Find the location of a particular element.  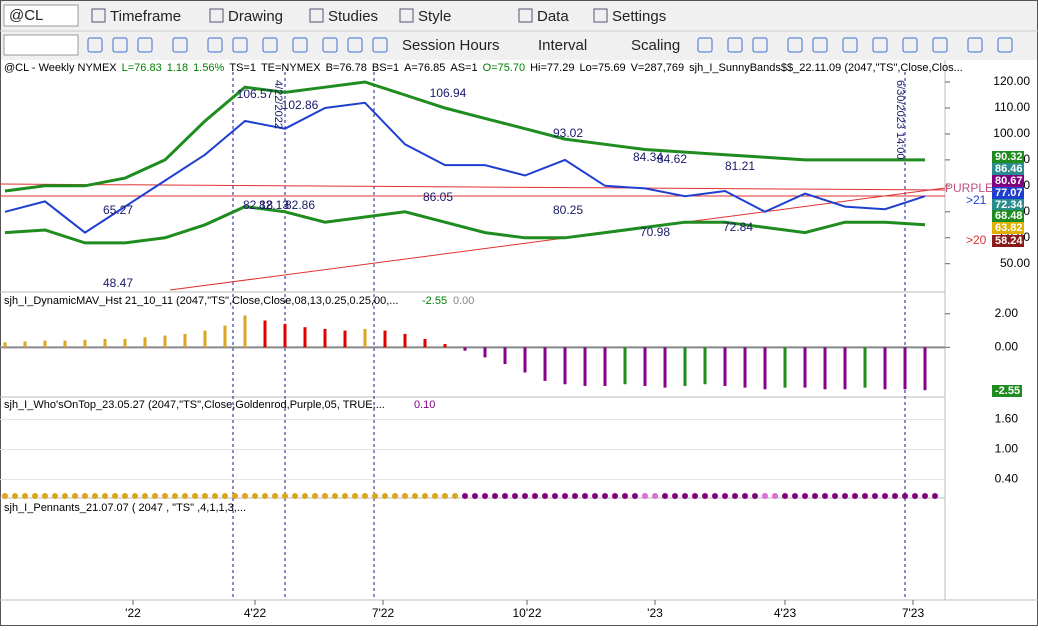

price-flag-label: 68.48 is located at coordinates (1009, 216).